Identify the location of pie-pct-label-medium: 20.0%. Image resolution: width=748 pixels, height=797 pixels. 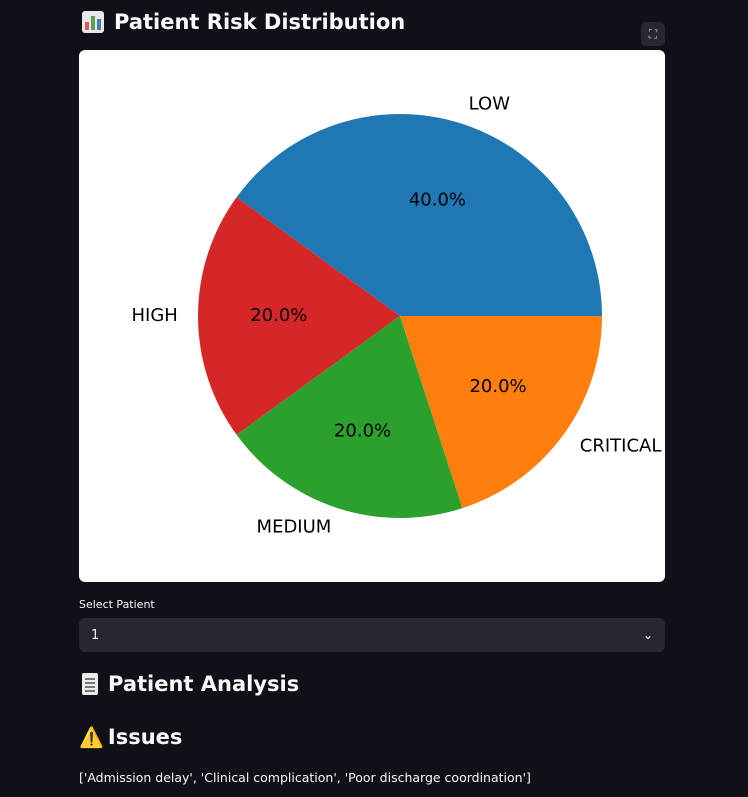
(362, 430).